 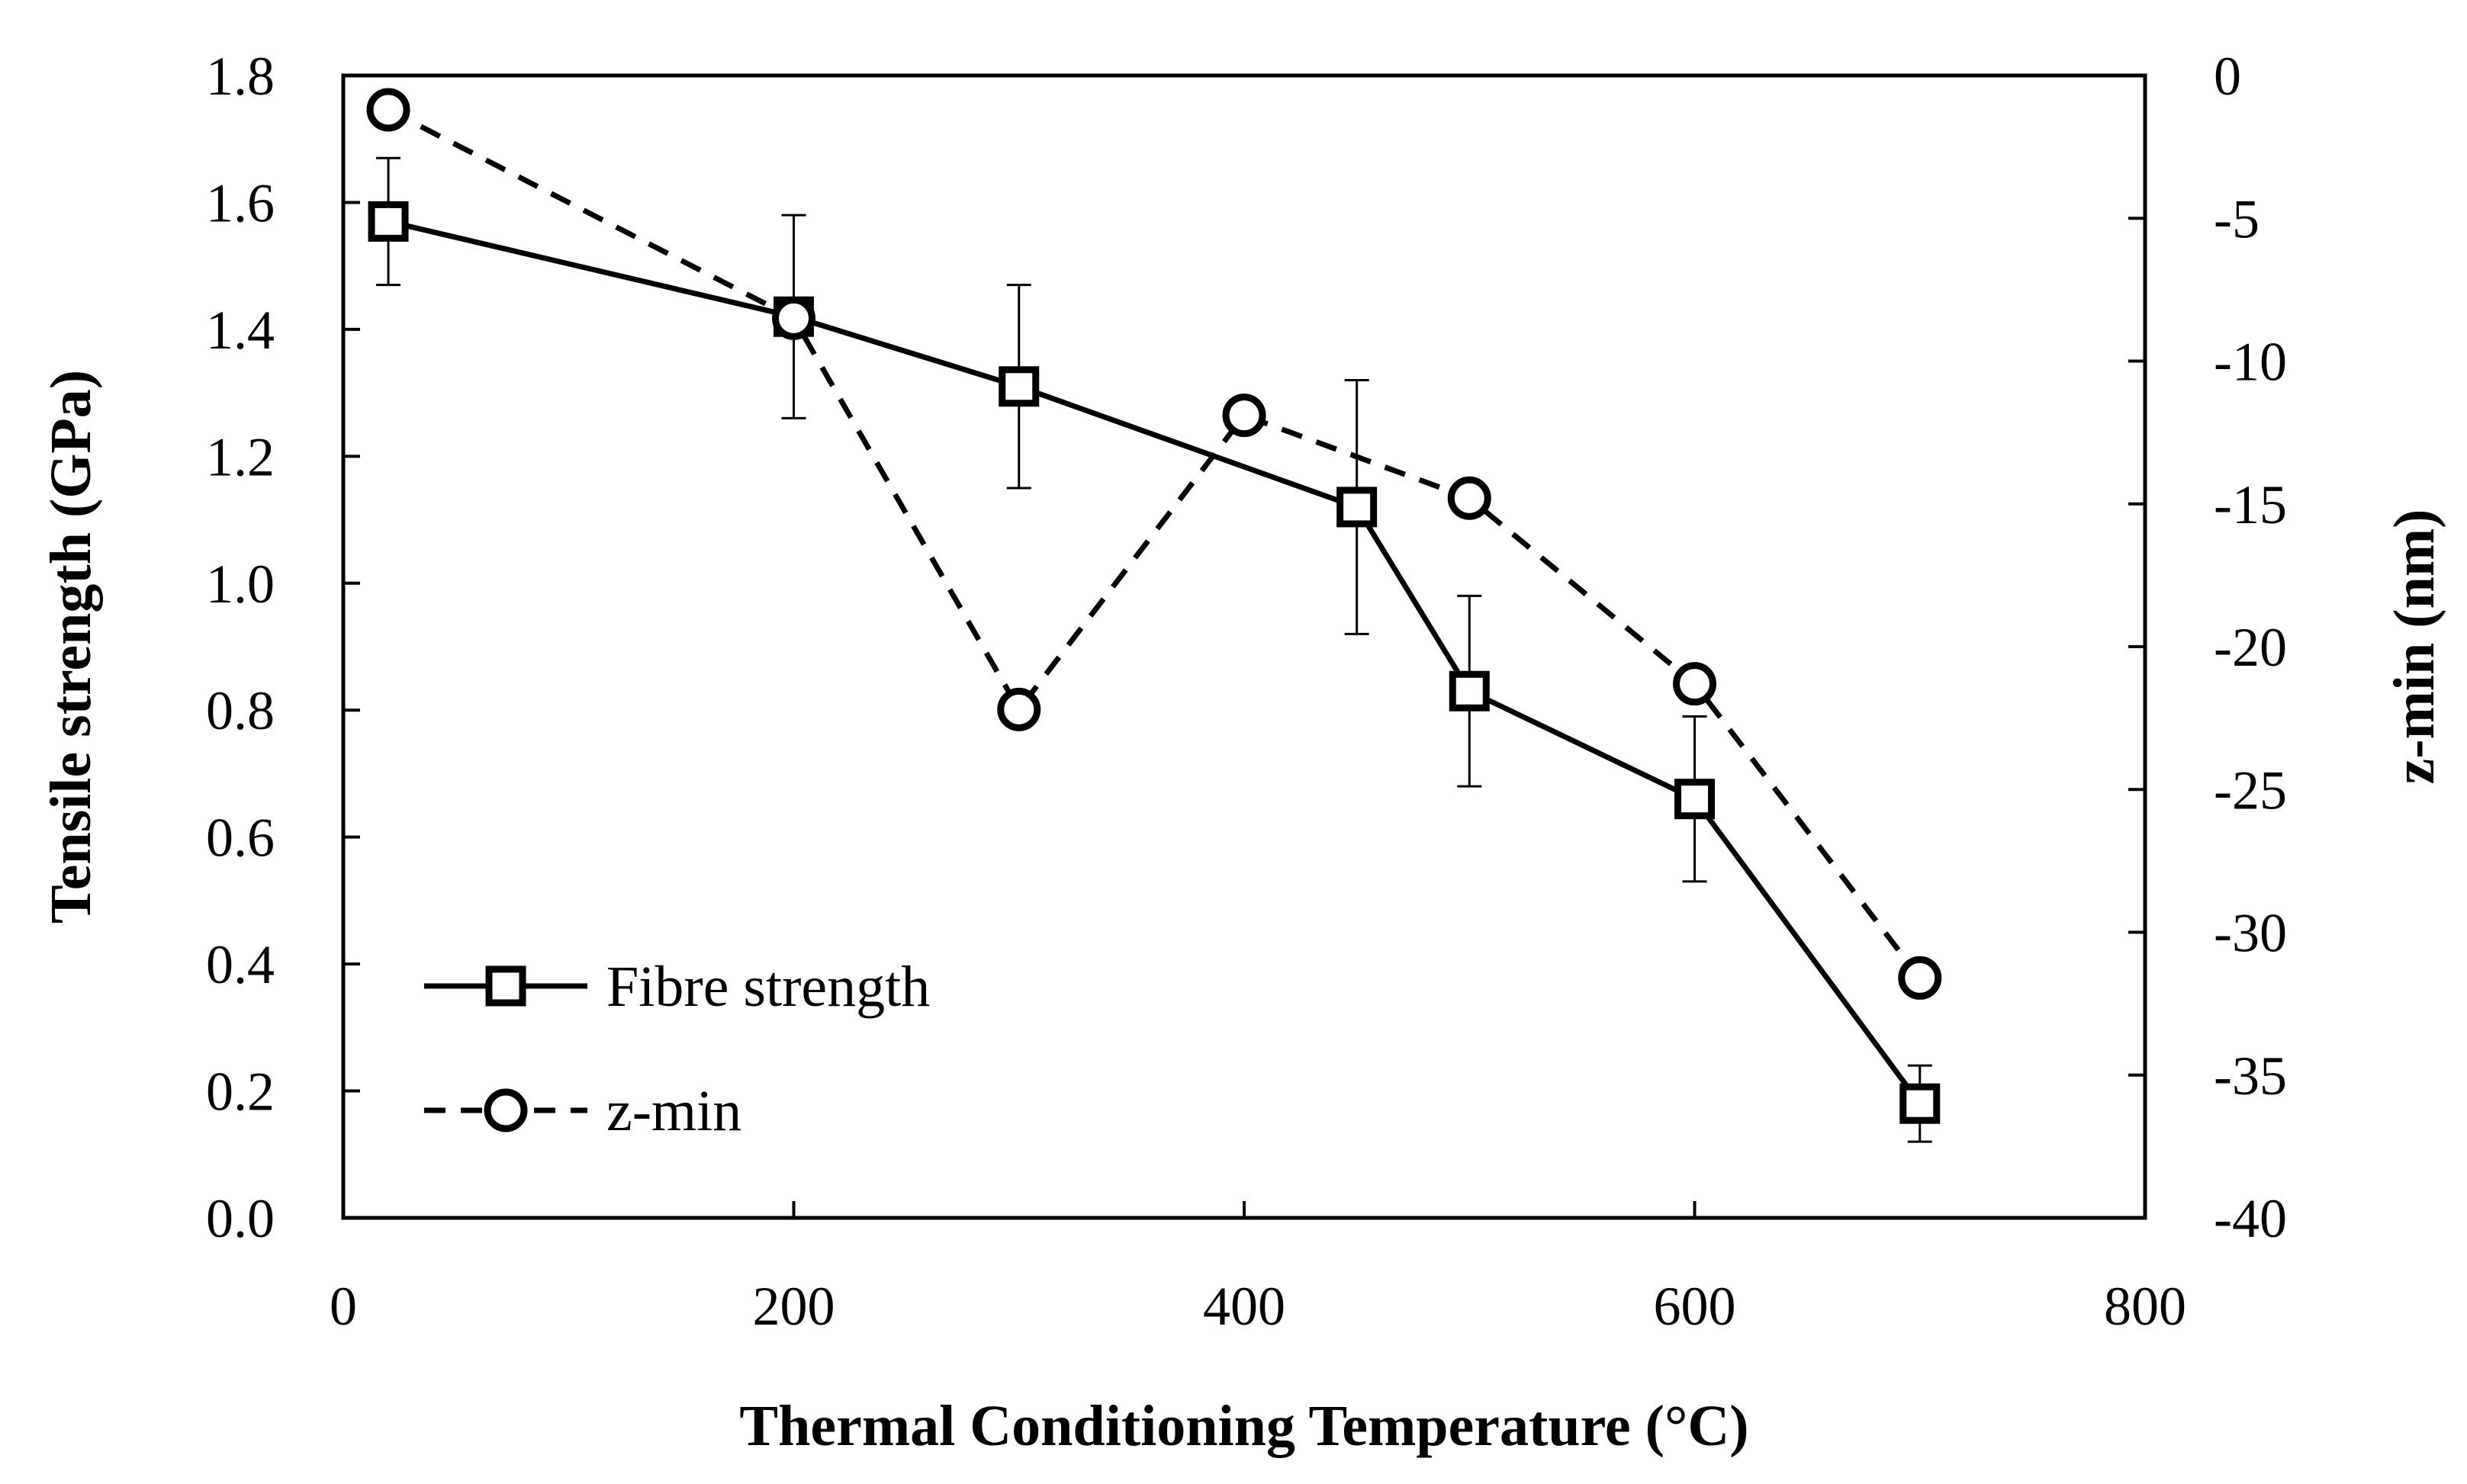 What do you see at coordinates (240, 710) in the screenshot?
I see `y-left-tick-label: 0.8` at bounding box center [240, 710].